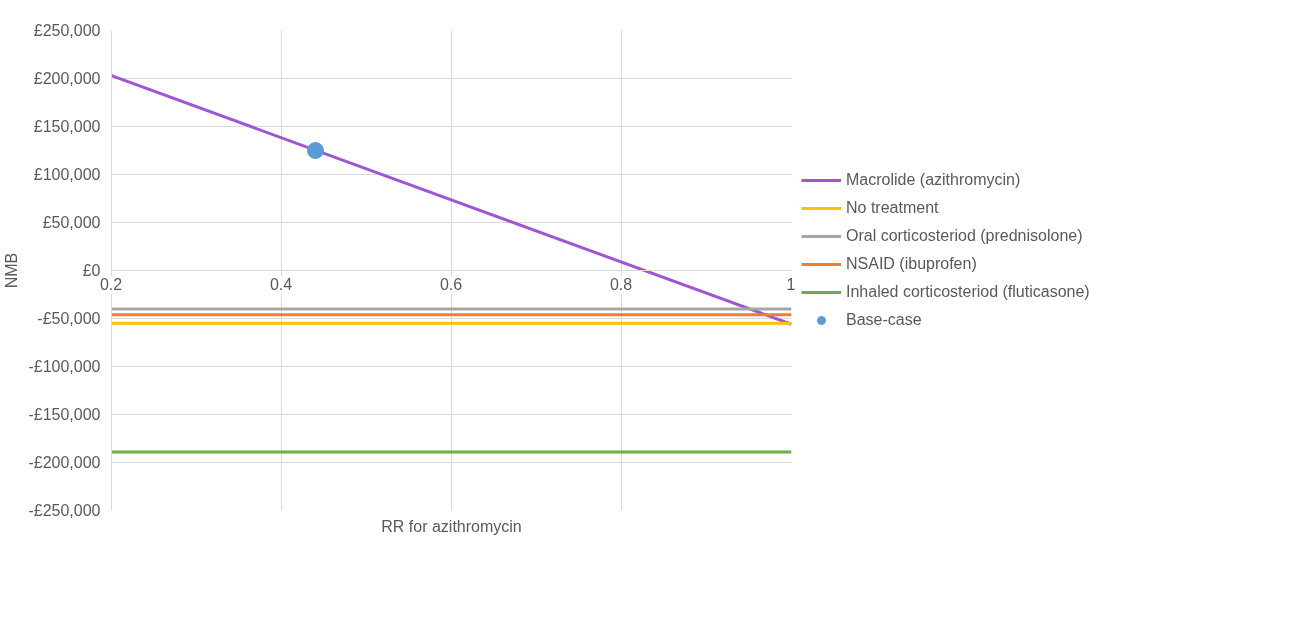 The width and height of the screenshot is (1315, 620). I want to click on y-tick-label: £0, so click(91, 270).